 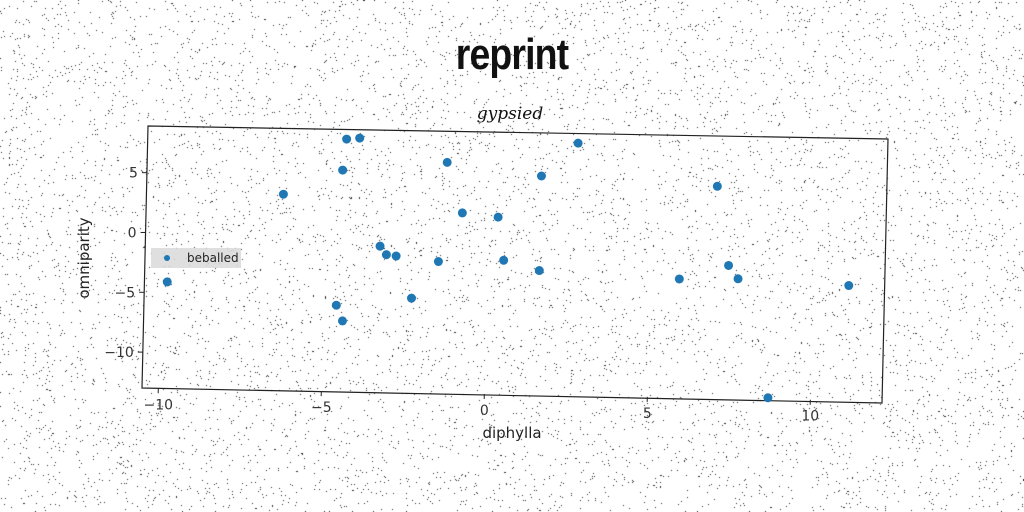 What do you see at coordinates (84, 257) in the screenshot?
I see `y-axis-label: omniparity` at bounding box center [84, 257].